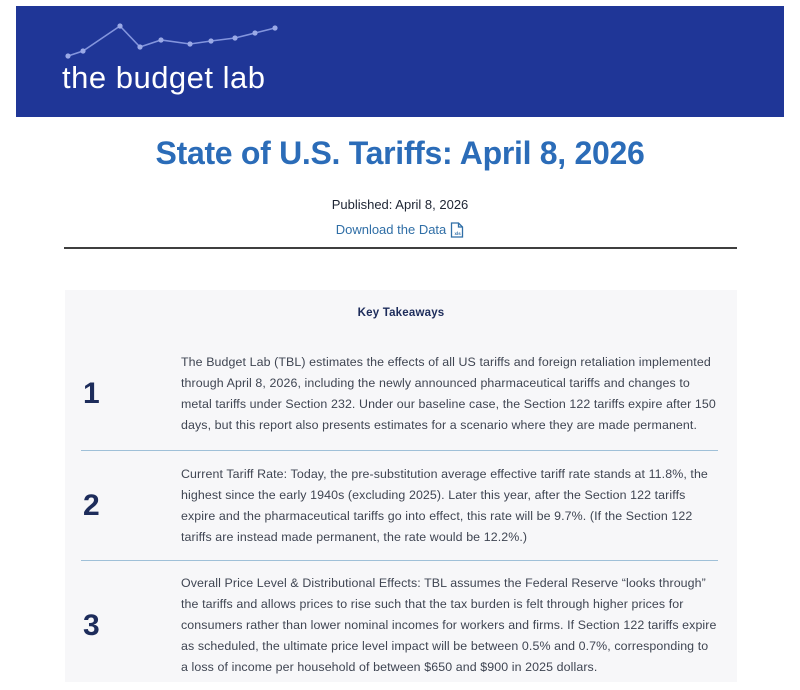  What do you see at coordinates (91, 393) in the screenshot?
I see `takeaway-number: 1` at bounding box center [91, 393].